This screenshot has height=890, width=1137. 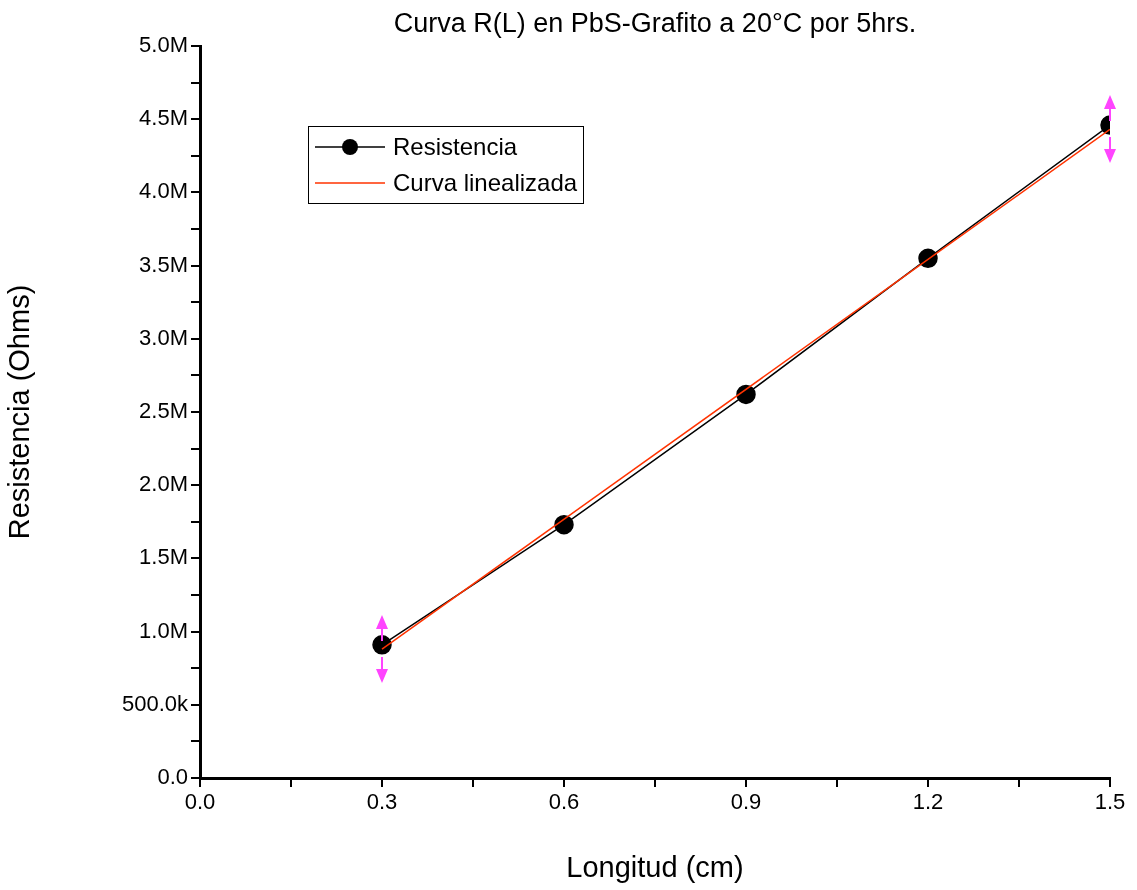 I want to click on x-tick-label: 0.9, so click(x=746, y=802).